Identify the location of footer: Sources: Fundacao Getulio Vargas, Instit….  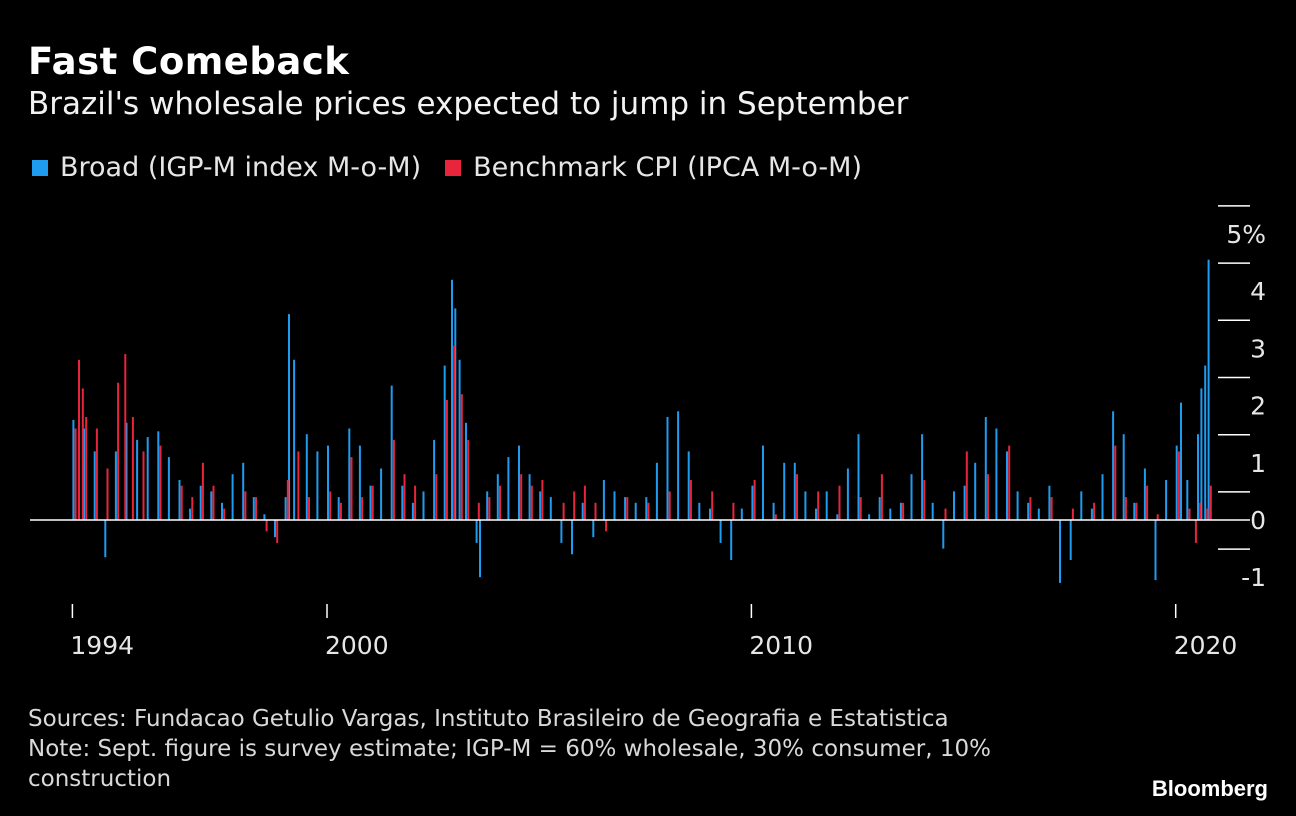
(538, 749).